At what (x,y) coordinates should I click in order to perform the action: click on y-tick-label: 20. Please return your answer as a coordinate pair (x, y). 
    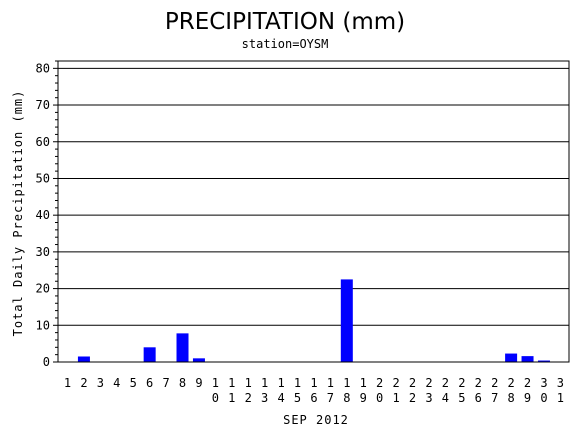
    Looking at the image, I should click on (43, 289).